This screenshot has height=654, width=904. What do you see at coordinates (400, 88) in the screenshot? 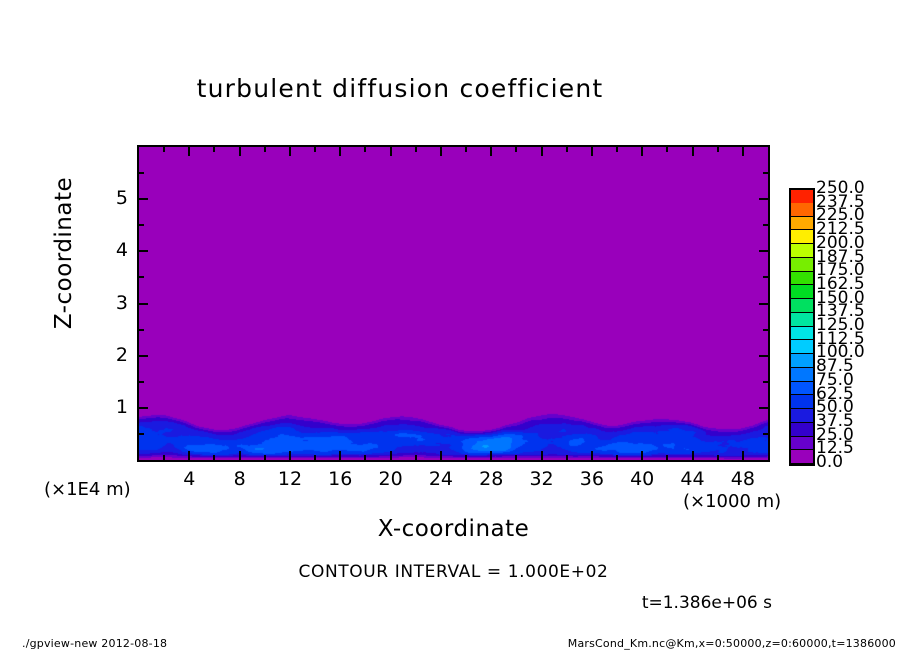
I see `page-title: turbulent diffusion coefficient` at bounding box center [400, 88].